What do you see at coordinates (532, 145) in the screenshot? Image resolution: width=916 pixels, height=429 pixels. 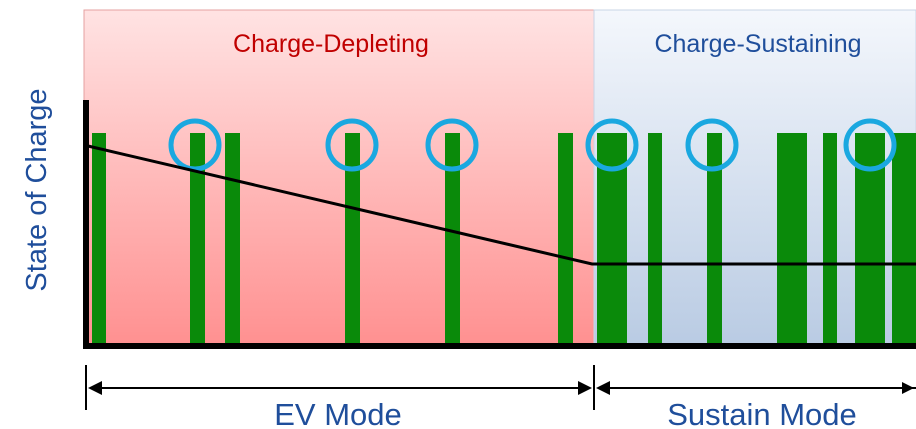 I see `highlight-circles` at bounding box center [532, 145].